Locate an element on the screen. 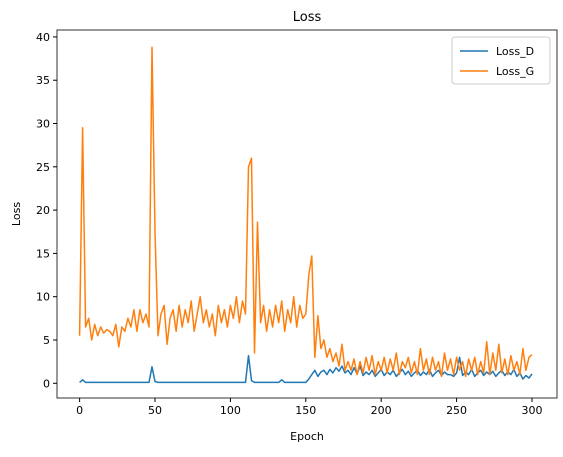 This screenshot has width=563, height=457. legend-box is located at coordinates (501, 60).